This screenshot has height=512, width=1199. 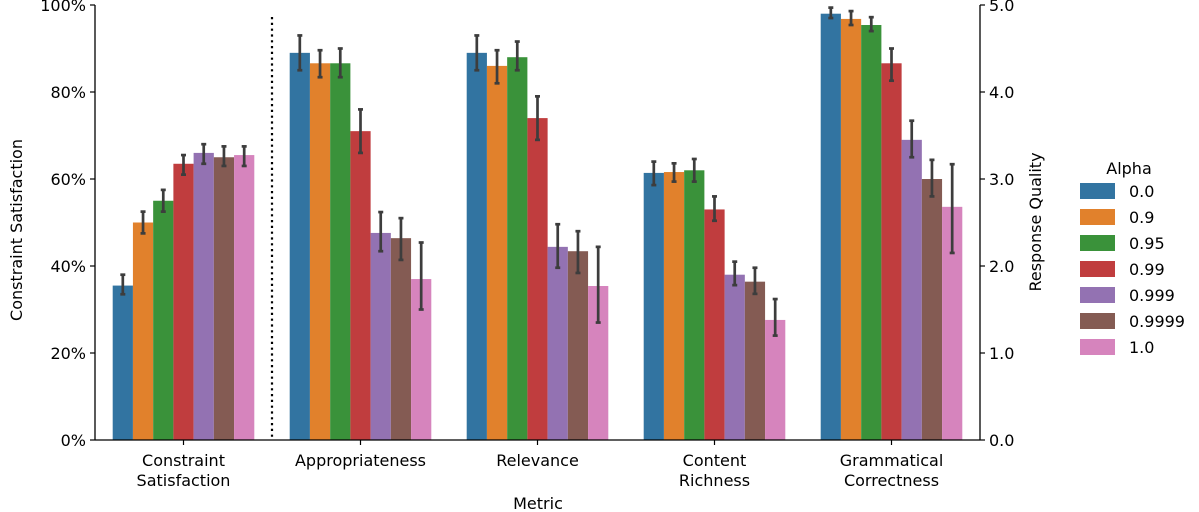 What do you see at coordinates (1097, 295) in the screenshot?
I see `legend-swatch-0.999` at bounding box center [1097, 295].